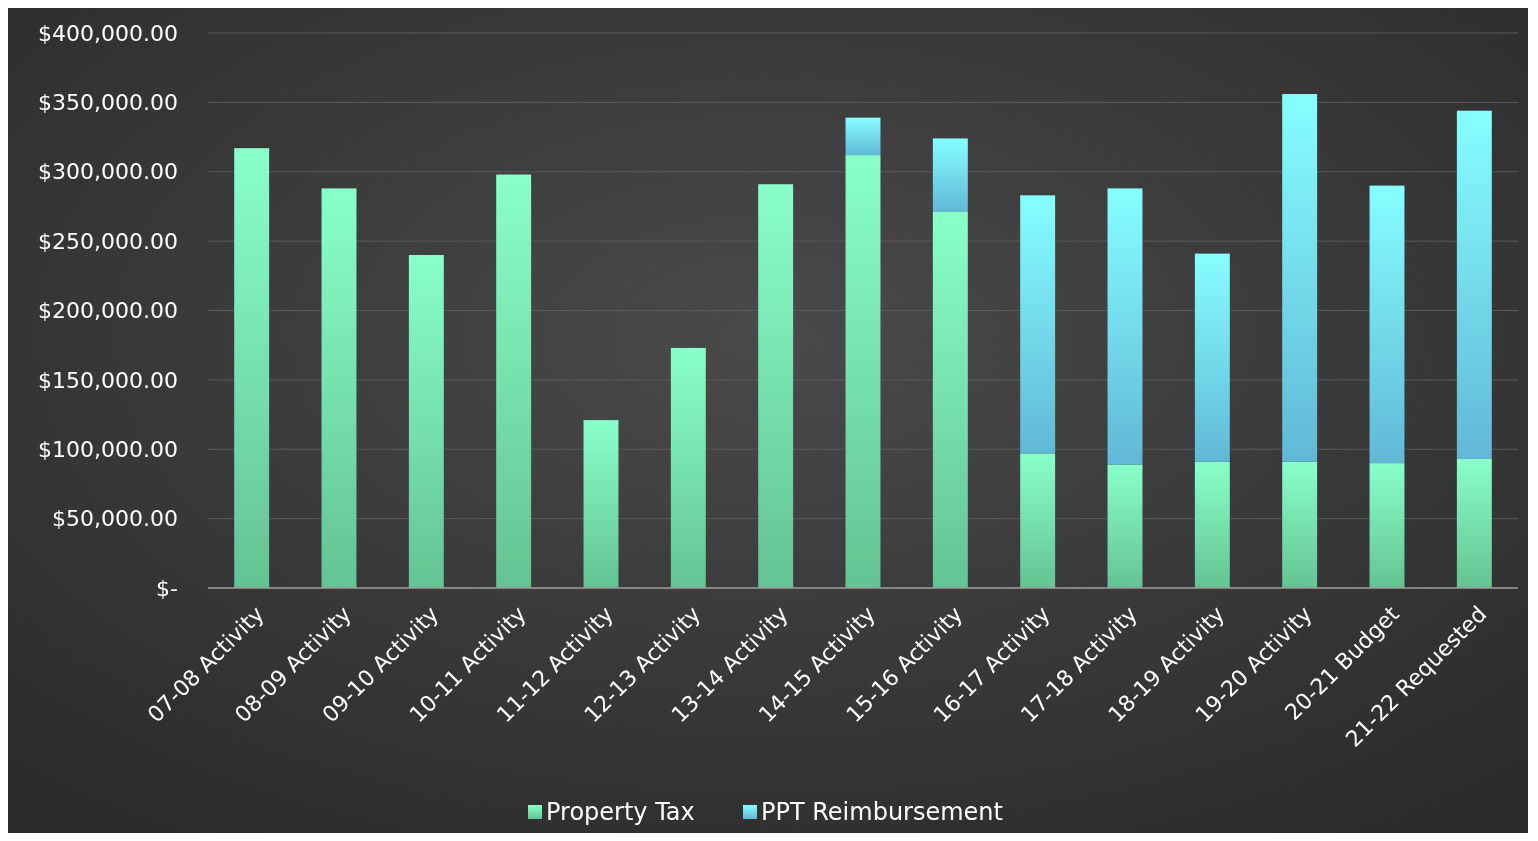 The height and width of the screenshot is (841, 1538). I want to click on y-tick-label: $300,000.00, so click(108, 172).